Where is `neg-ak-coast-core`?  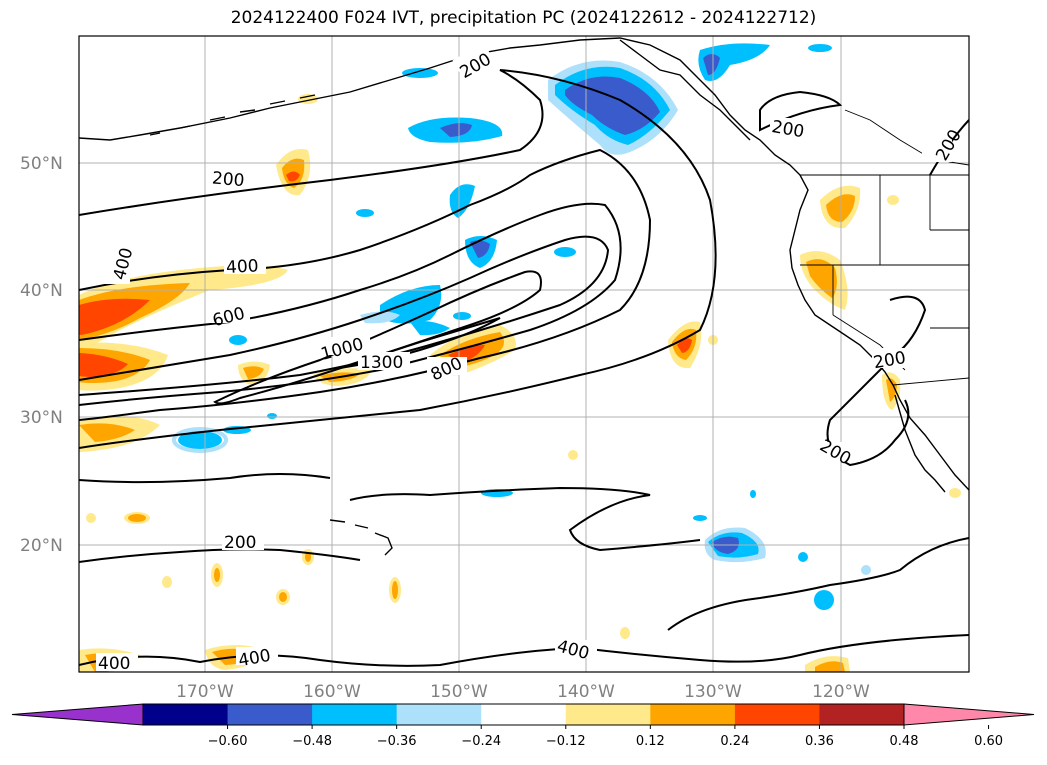 neg-ak-coast-core is located at coordinates (711, 64).